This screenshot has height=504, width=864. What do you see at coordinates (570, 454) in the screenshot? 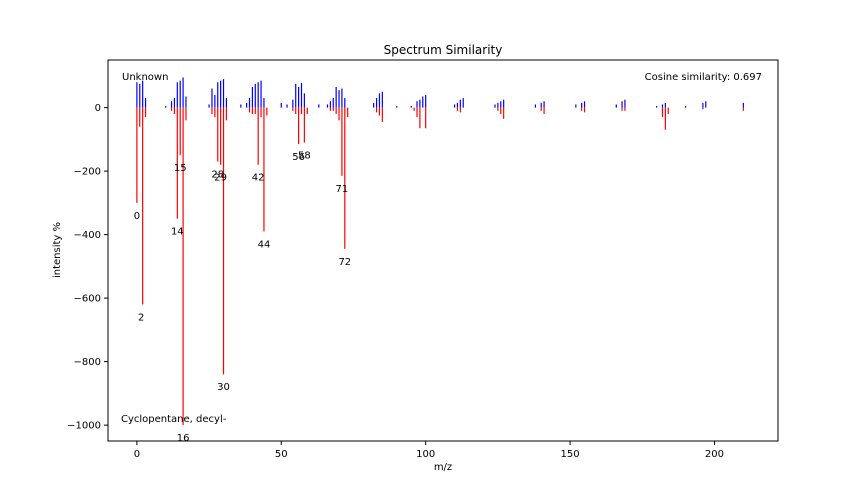
I see `x-tick-label: 150` at bounding box center [570, 454].